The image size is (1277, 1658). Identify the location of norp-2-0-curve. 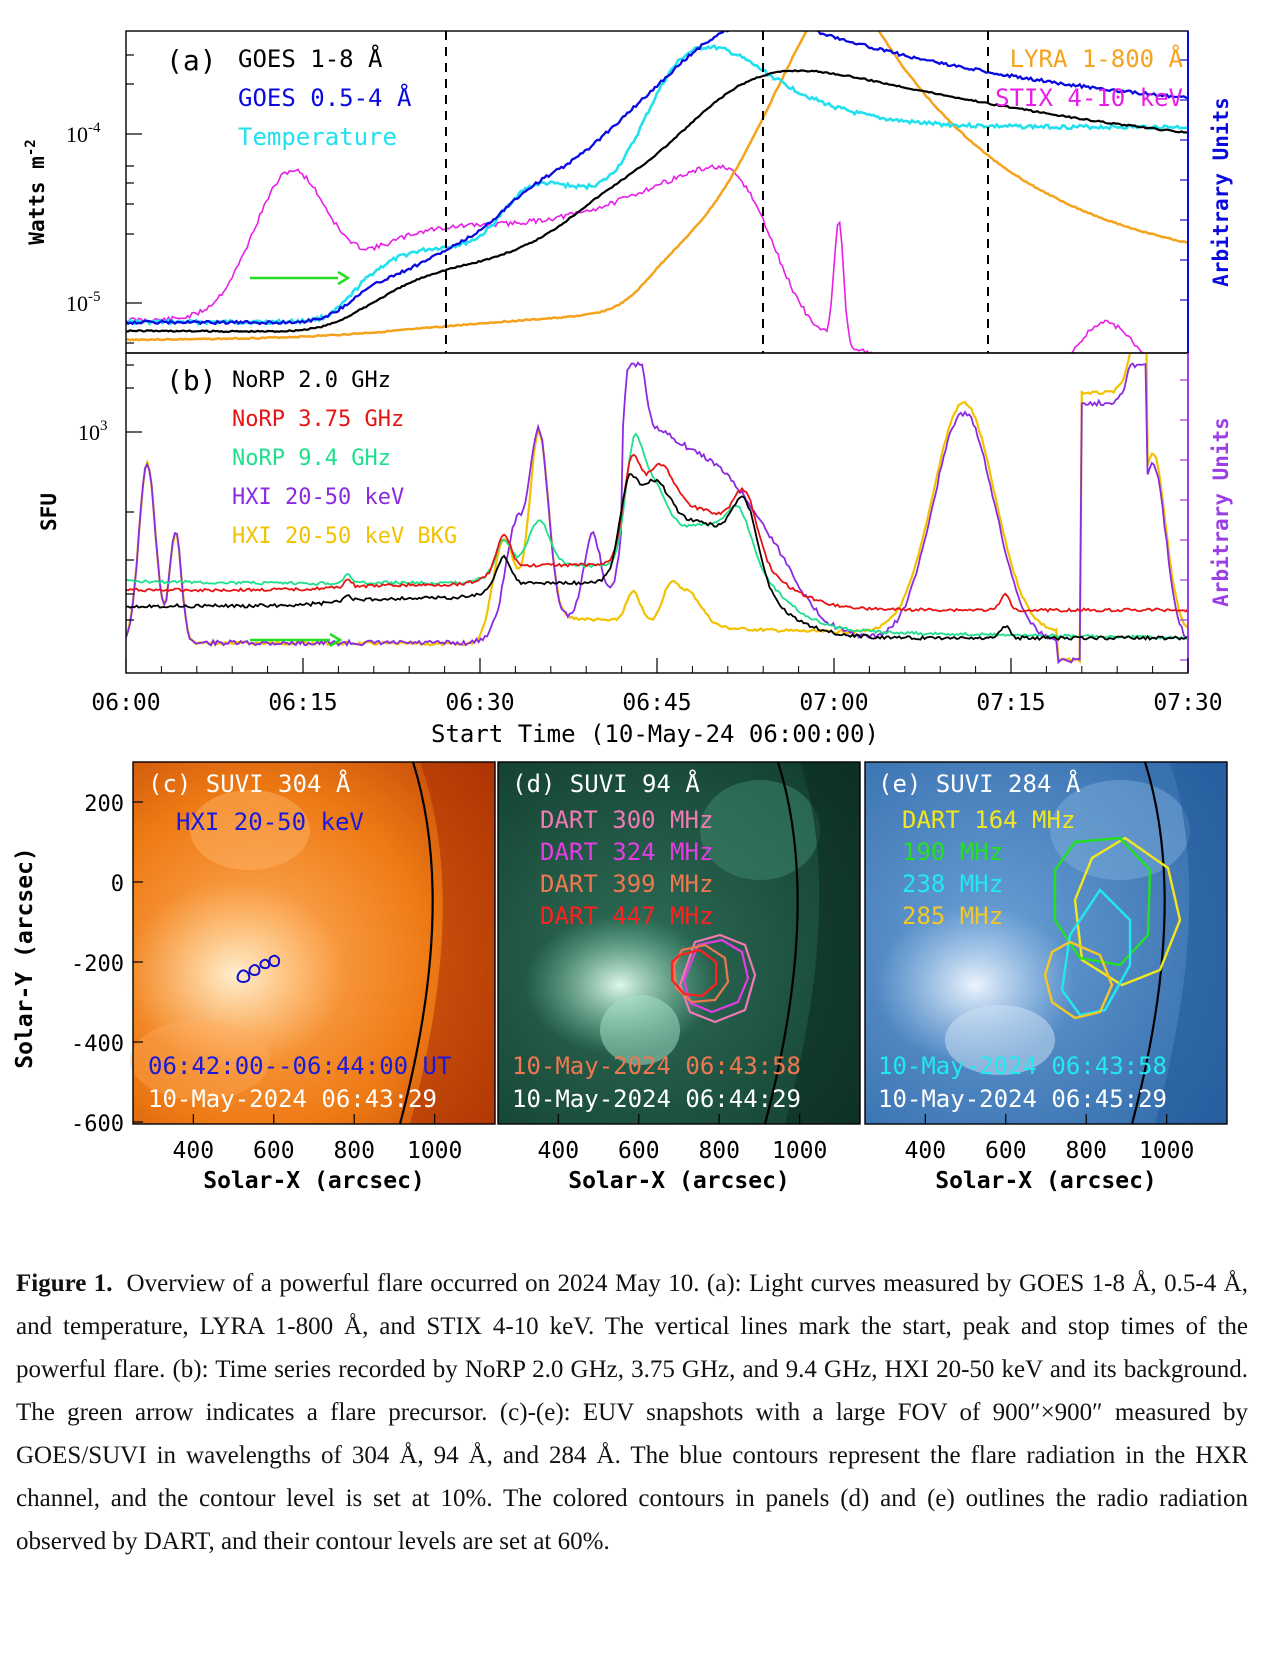
(657, 557).